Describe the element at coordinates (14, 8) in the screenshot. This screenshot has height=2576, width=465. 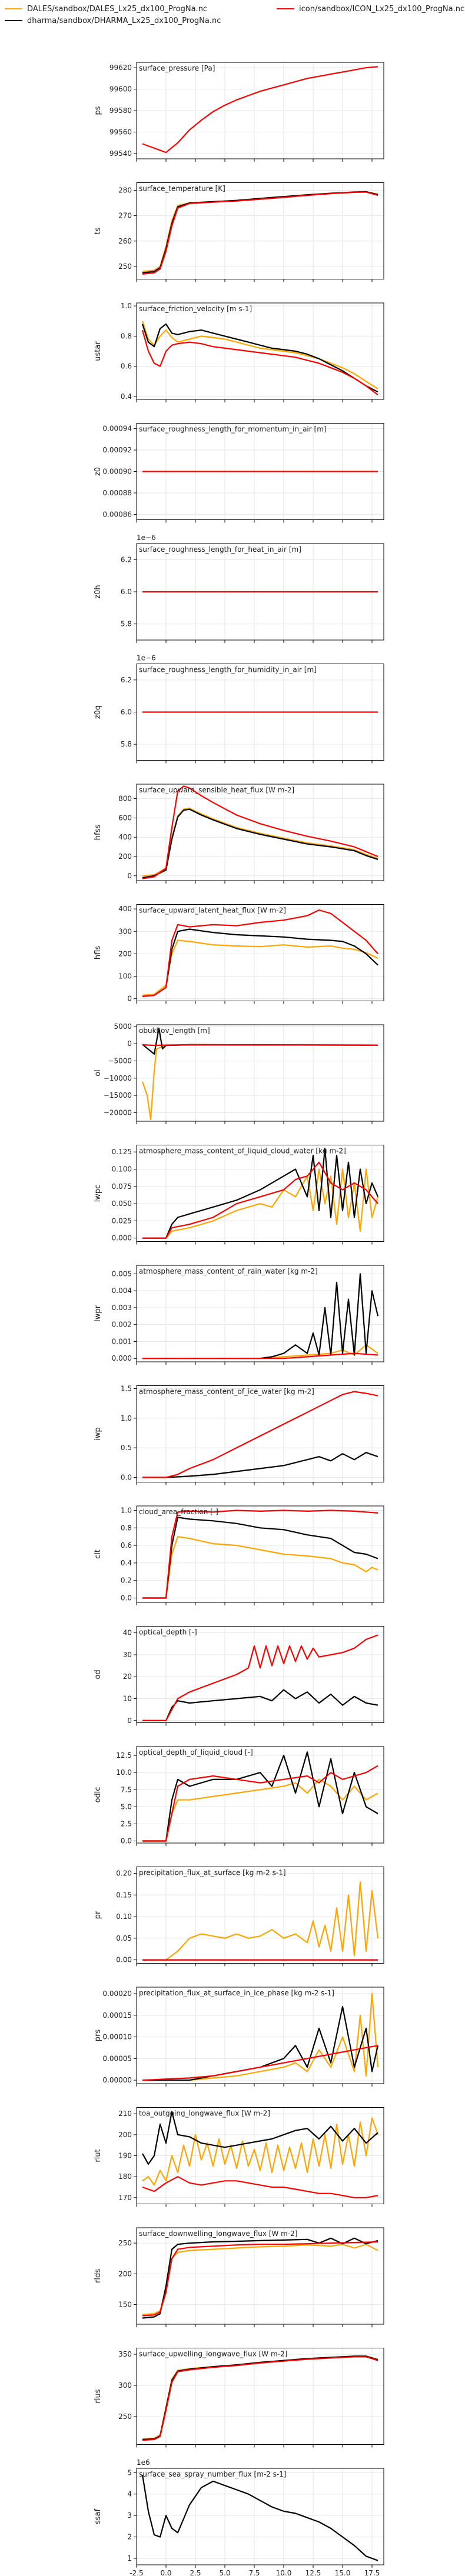
I see `legend-swatch-dales` at that location.